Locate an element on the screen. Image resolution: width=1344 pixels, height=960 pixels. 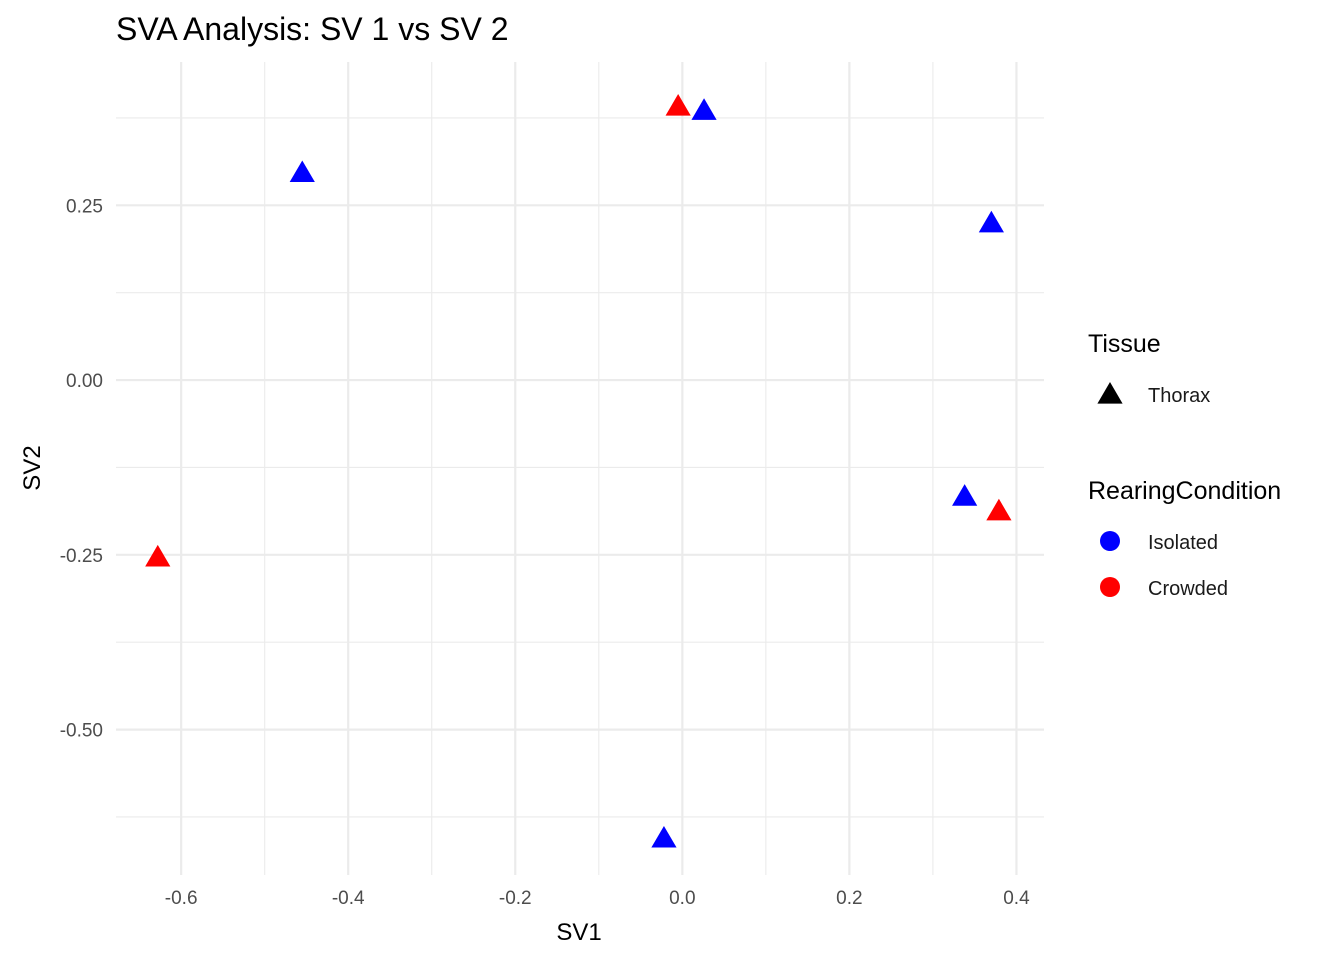
y-tick-label: 0.00 is located at coordinates (84, 381).